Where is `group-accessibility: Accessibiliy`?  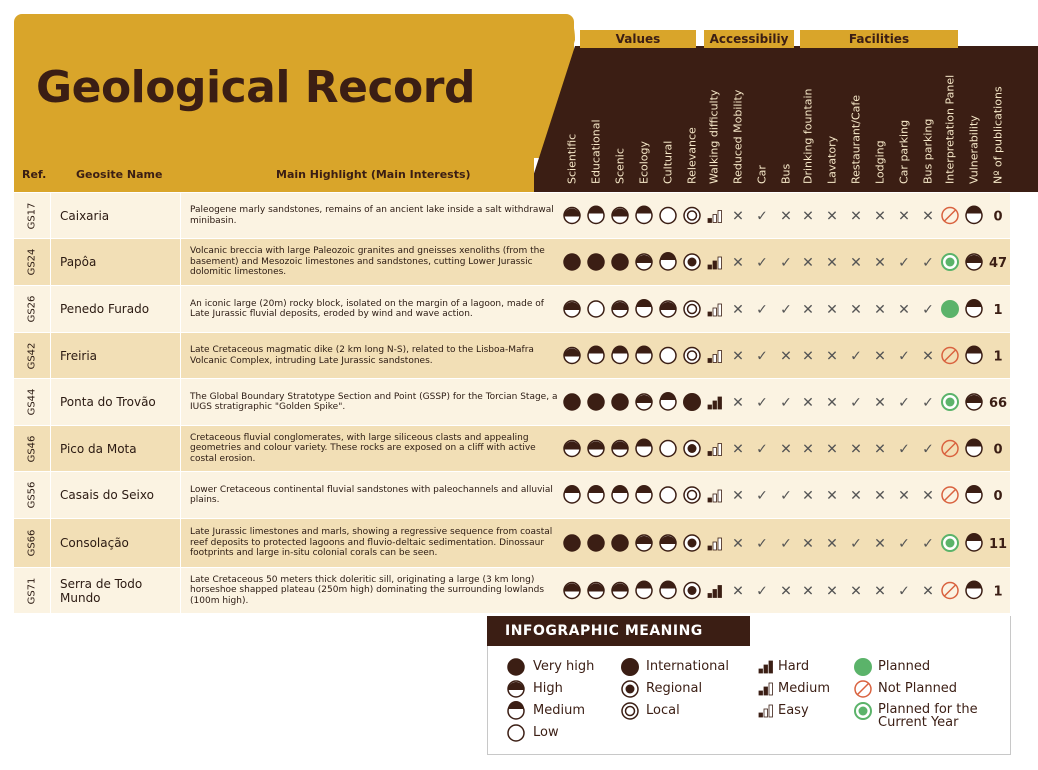
group-accessibility: Accessibiliy is located at coordinates (749, 39).